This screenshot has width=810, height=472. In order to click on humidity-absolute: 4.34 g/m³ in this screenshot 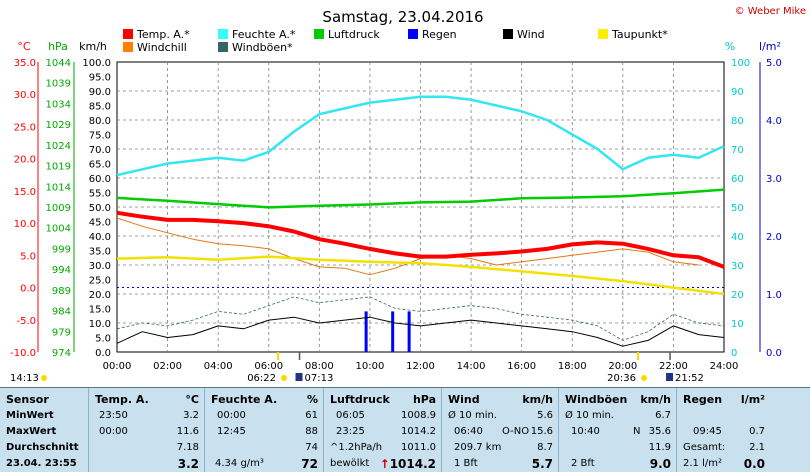, I will do `click(239, 463)`.